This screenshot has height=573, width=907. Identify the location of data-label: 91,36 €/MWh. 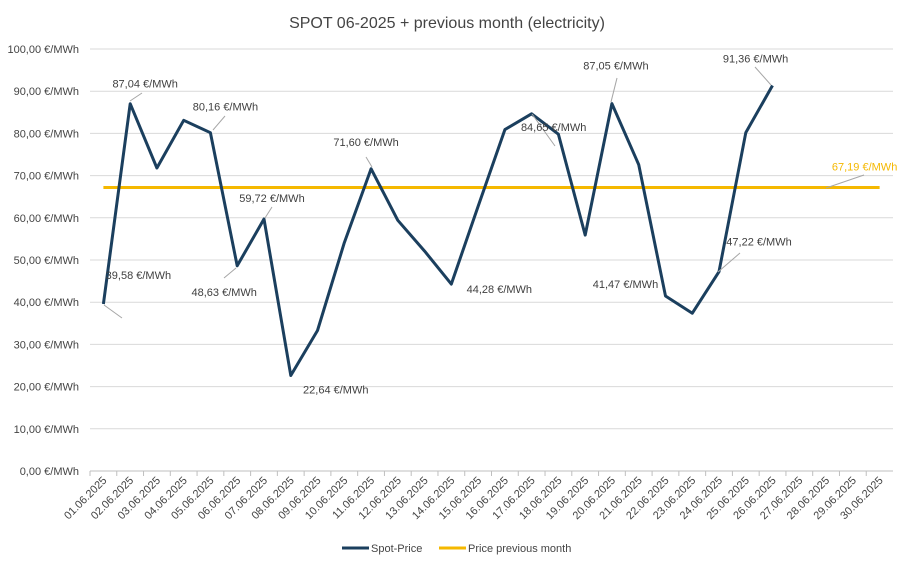
(755, 59).